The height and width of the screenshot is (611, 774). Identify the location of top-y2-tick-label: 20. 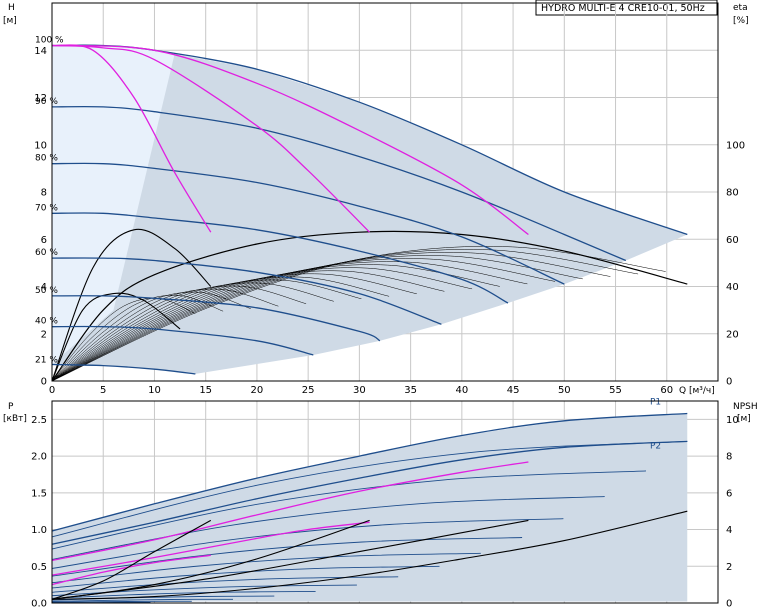
(732, 334).